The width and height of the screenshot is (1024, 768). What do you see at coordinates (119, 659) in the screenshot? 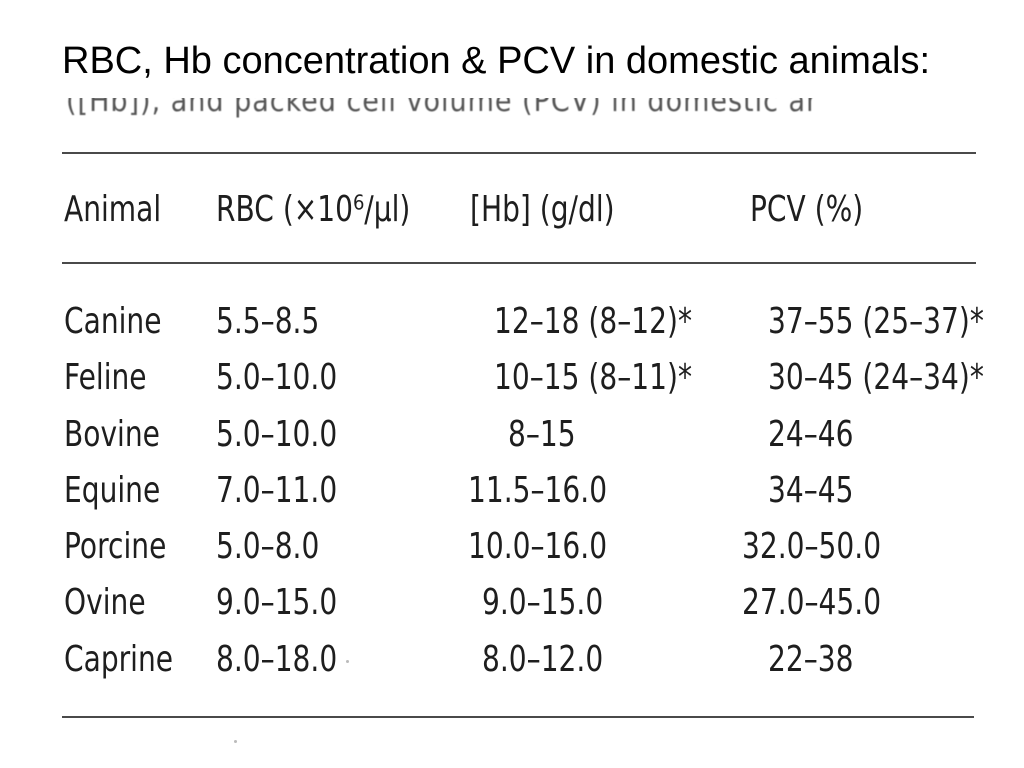
I see `row-caprine-animal: Caprine` at bounding box center [119, 659].